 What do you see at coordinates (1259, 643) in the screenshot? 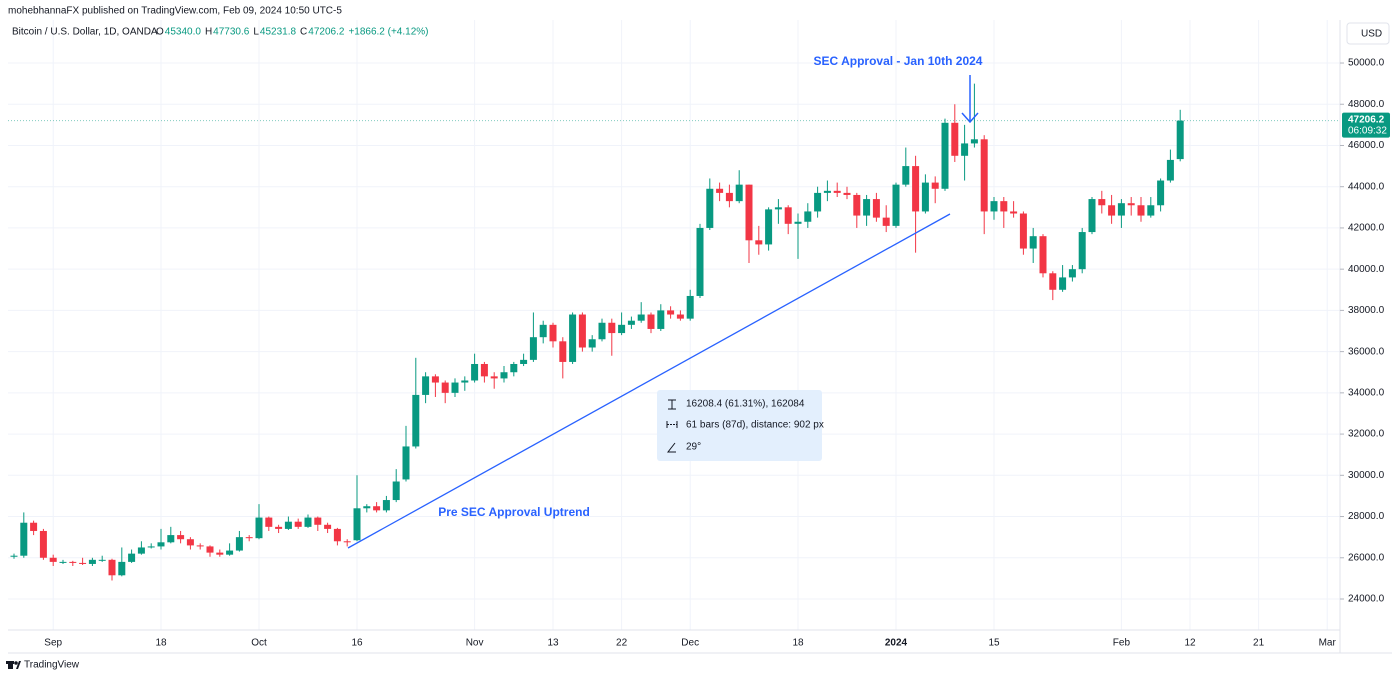
I see `x-tick-label: 21` at bounding box center [1259, 643].